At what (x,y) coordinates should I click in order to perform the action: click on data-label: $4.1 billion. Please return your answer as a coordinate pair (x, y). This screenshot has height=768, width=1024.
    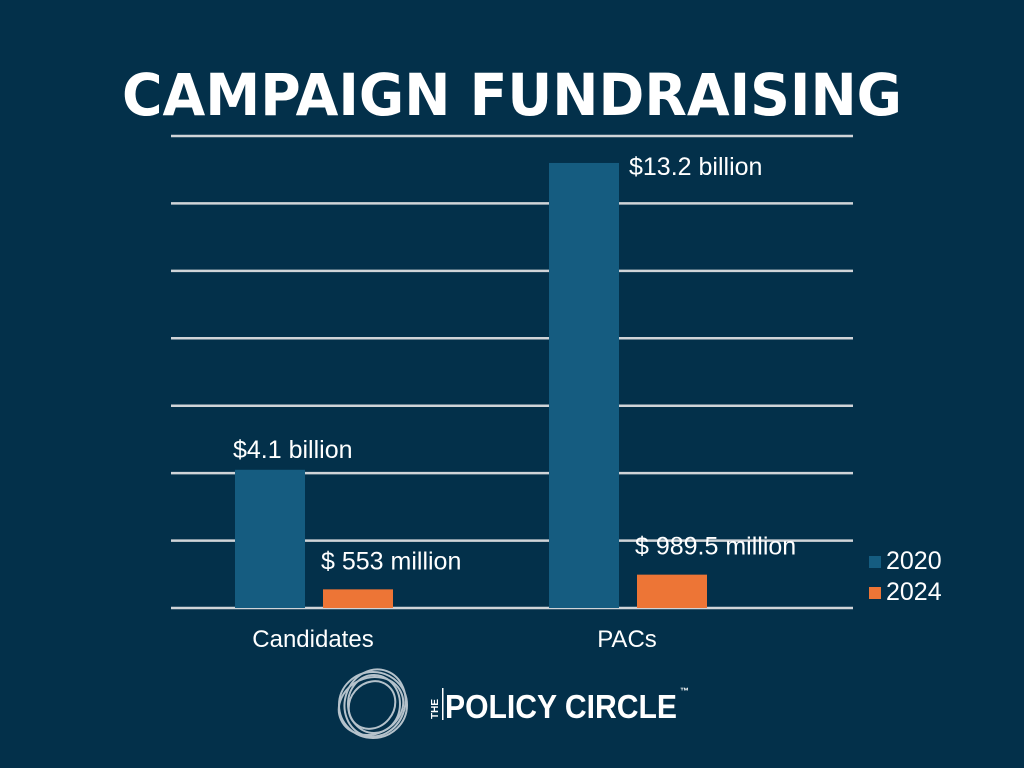
    Looking at the image, I should click on (293, 450).